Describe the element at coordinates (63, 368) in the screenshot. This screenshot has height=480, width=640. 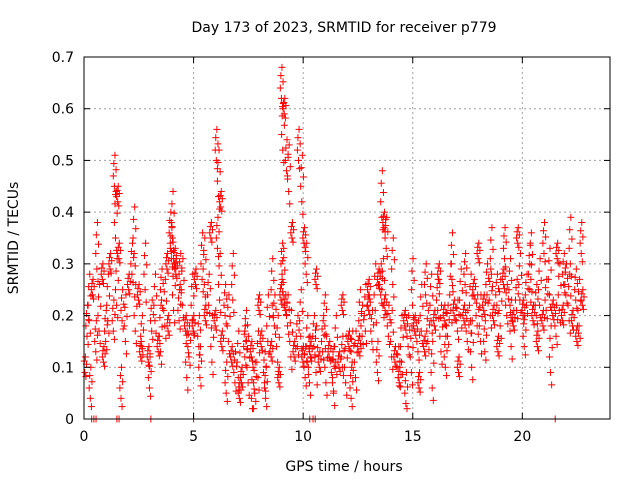
I see `y-tick-label: 0.1` at that location.